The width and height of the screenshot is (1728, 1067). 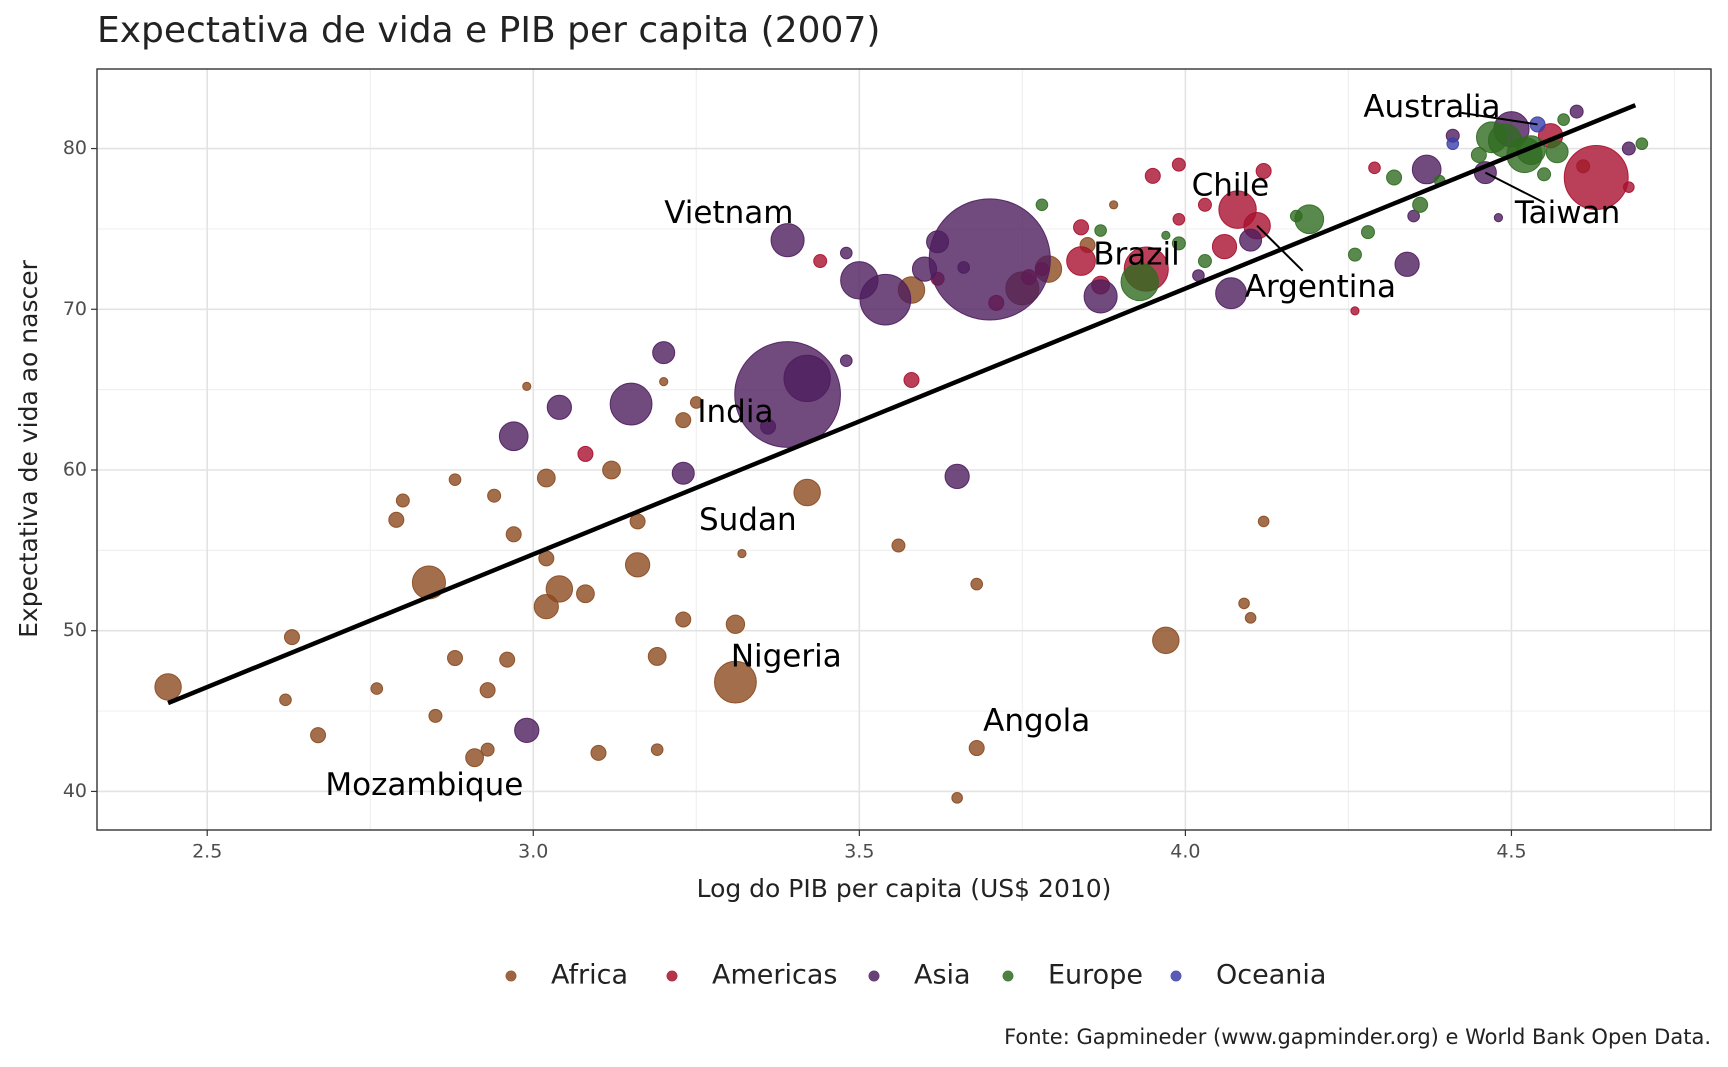 What do you see at coordinates (1231, 186) in the screenshot?
I see `annotation: Chile` at bounding box center [1231, 186].